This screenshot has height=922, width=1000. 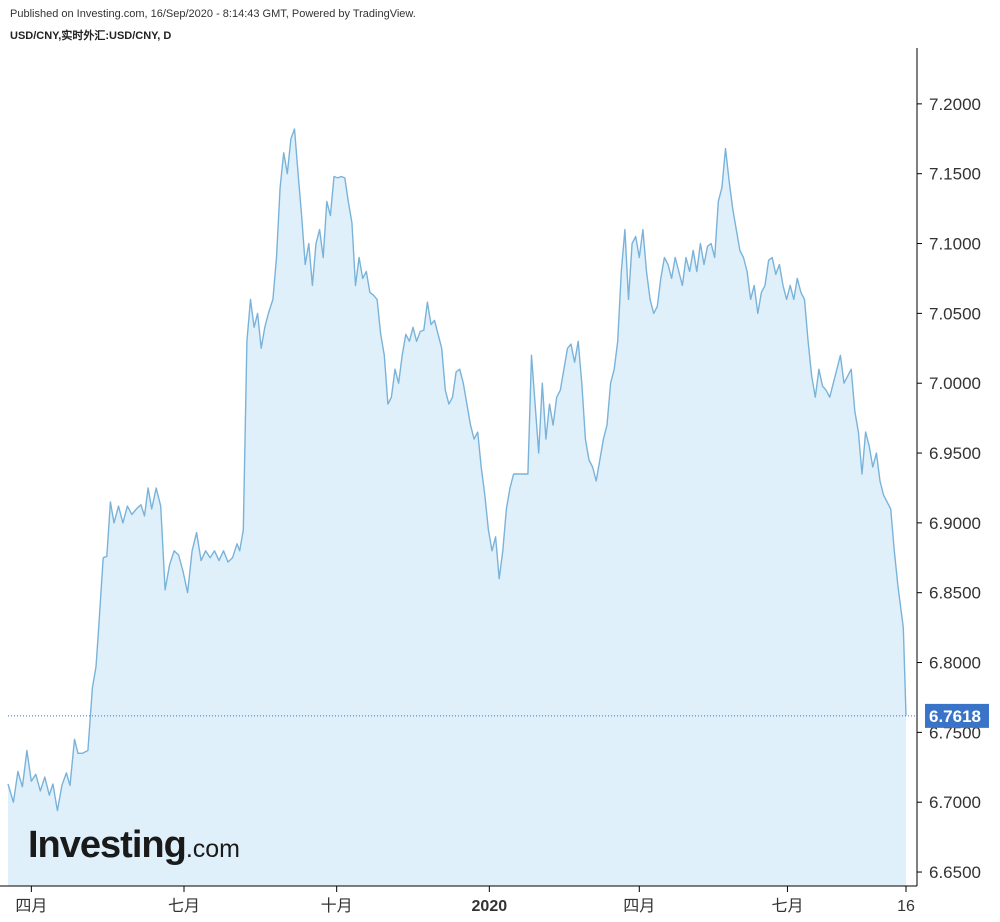 I want to click on investing-logo: Investing .com, so click(x=134, y=846).